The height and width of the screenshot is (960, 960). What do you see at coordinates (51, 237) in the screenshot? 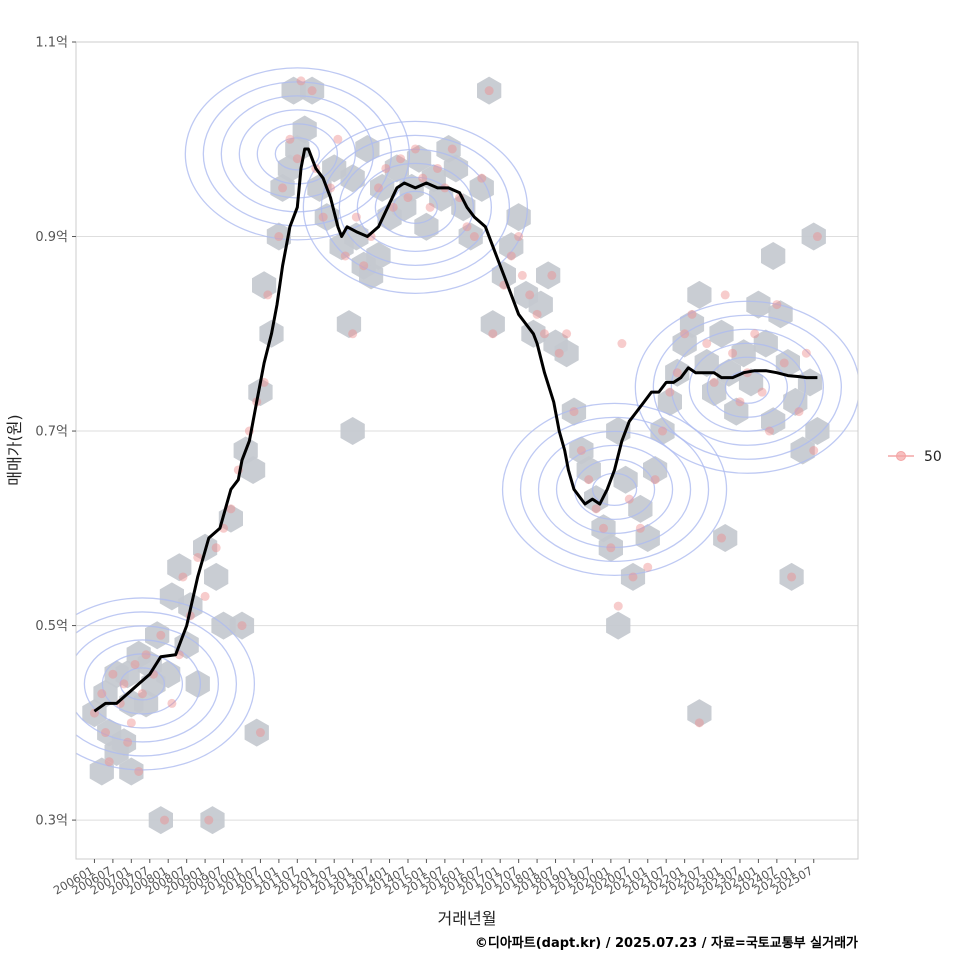
I see `y-tick-label: 0.9억` at bounding box center [51, 237].